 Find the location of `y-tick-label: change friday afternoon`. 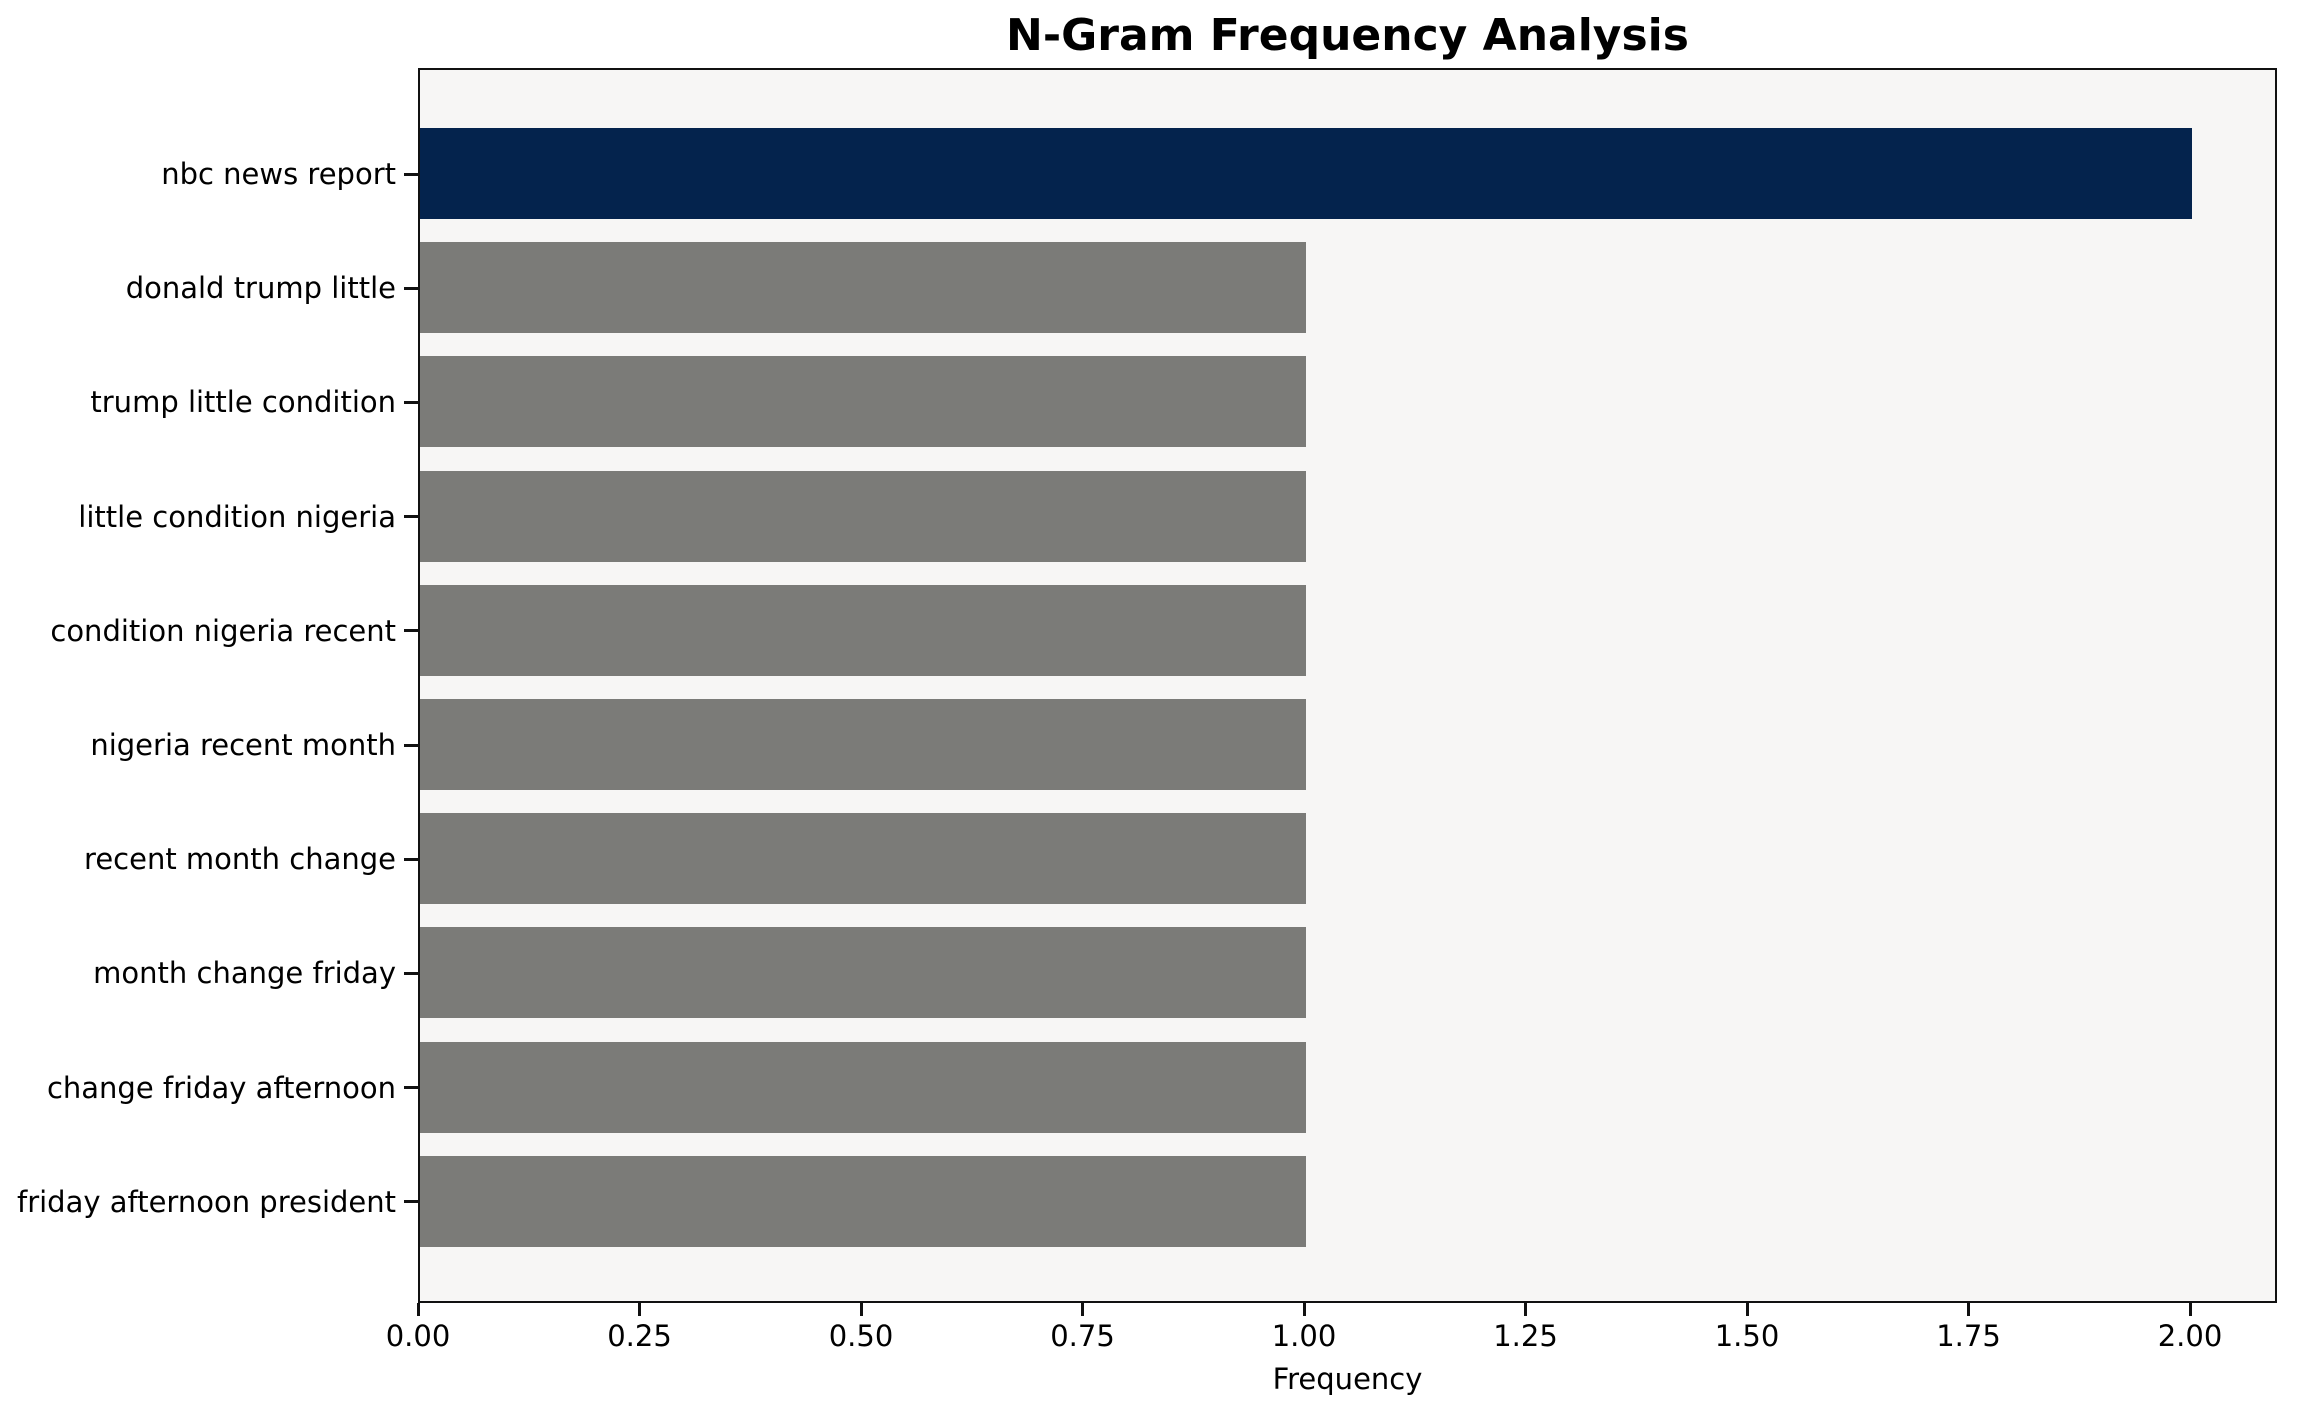

y-tick-label: change friday afternoon is located at coordinates (221, 1087).